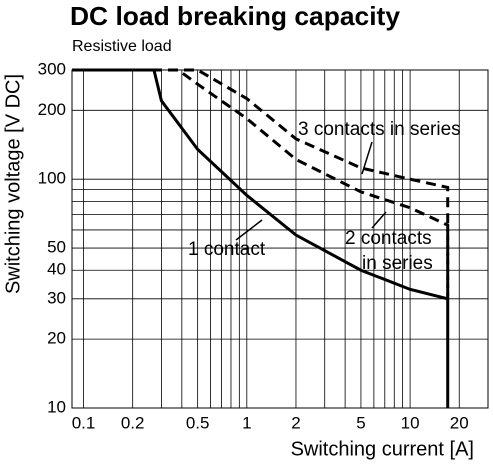  What do you see at coordinates (84, 422) in the screenshot?
I see `x-tick-label: 0.1` at bounding box center [84, 422].